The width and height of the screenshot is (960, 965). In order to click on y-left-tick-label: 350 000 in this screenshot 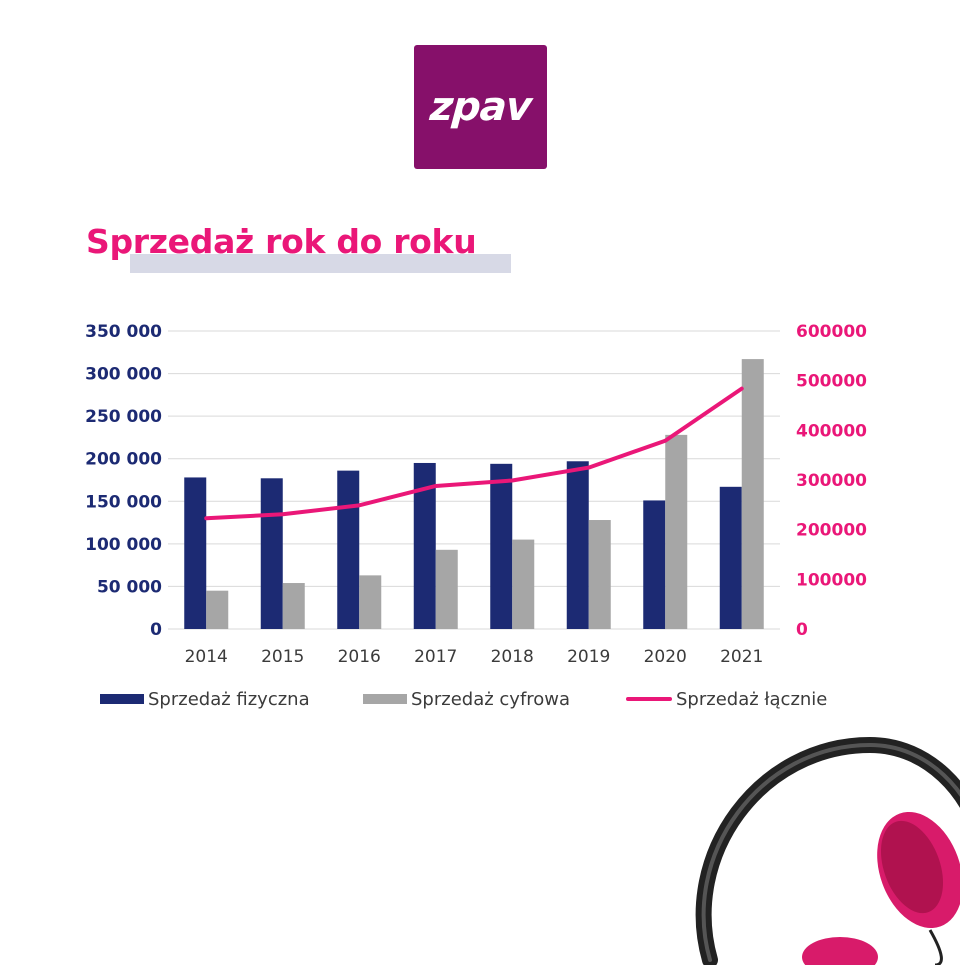, I will do `click(123, 332)`.